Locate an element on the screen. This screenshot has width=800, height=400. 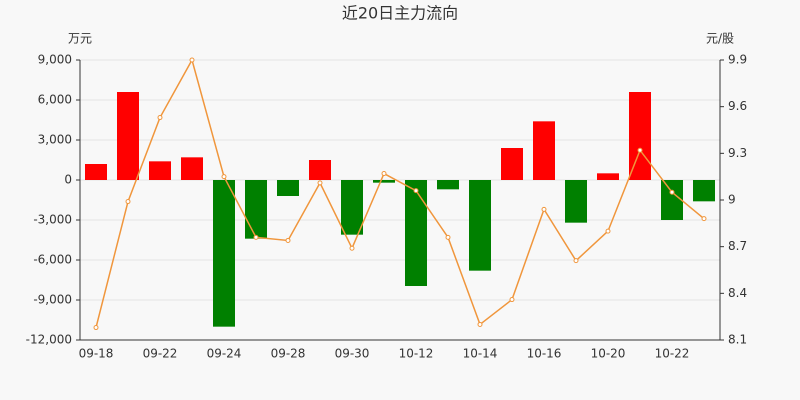
x-tick-label: 09-28 is located at coordinates (288, 354).